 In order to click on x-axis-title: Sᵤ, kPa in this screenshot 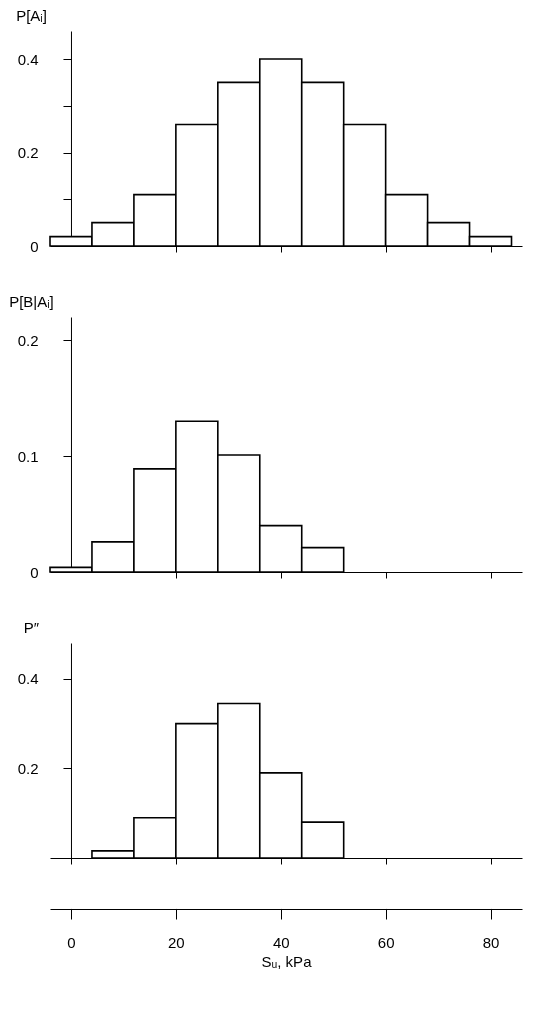, I will do `click(287, 961)`.